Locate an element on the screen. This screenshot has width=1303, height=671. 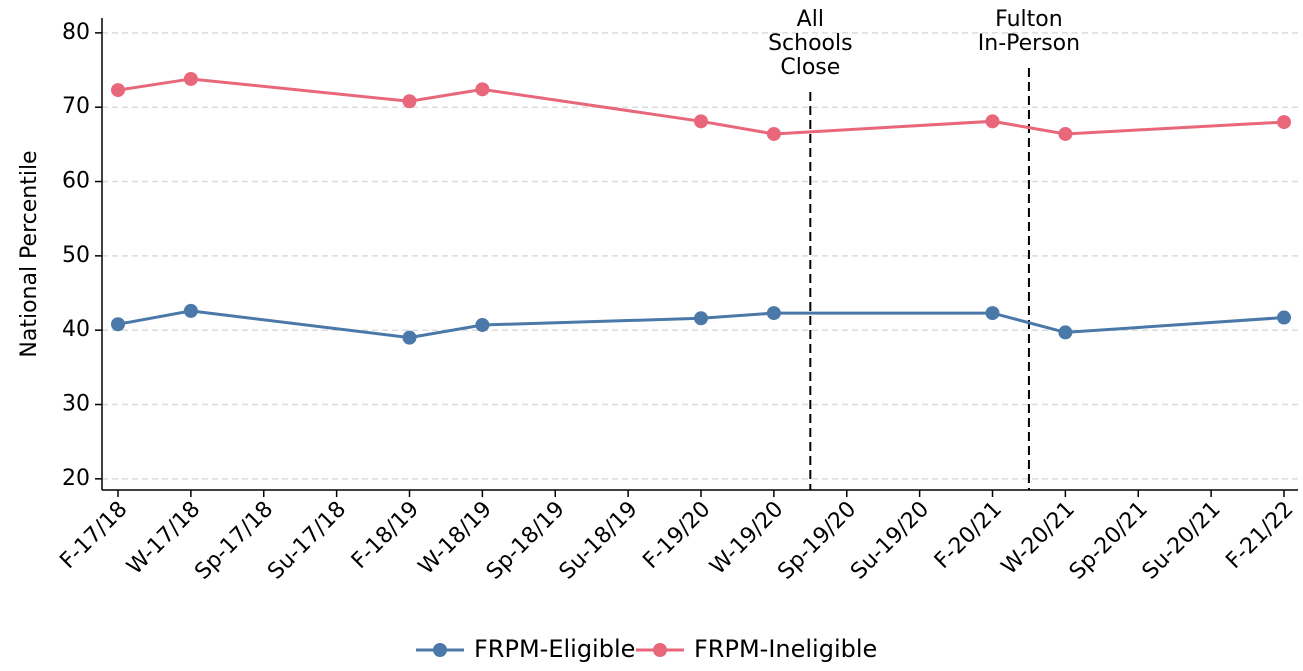
y-tick-label: 20 is located at coordinates (76, 478).